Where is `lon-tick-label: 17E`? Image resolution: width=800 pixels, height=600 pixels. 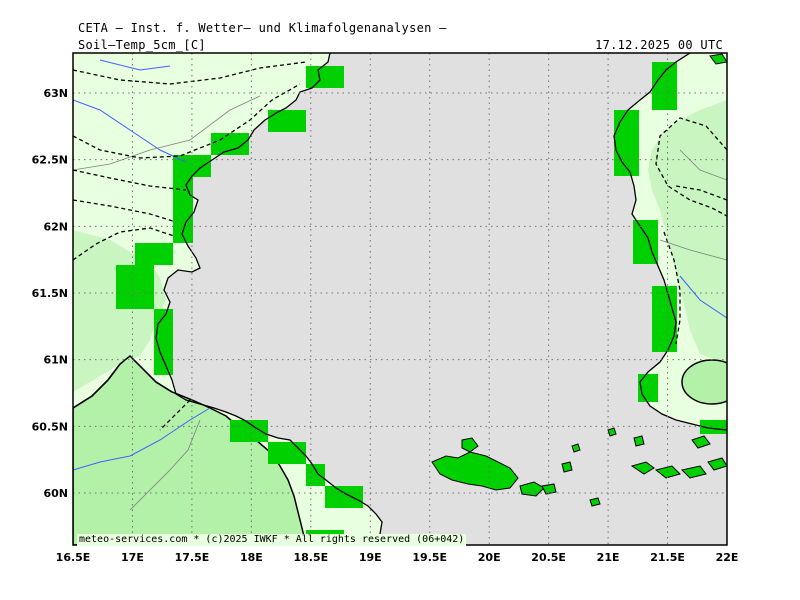
lon-tick-label: 17E is located at coordinates (132, 557).